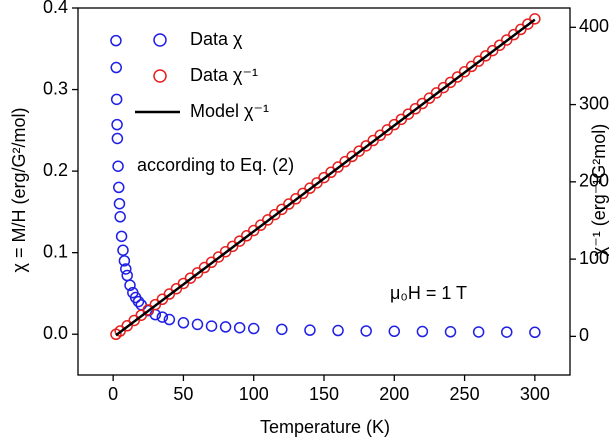  Describe the element at coordinates (19, 190) in the screenshot. I see `y-axis-label: χ = M/H (erg/G²/mol)` at that location.